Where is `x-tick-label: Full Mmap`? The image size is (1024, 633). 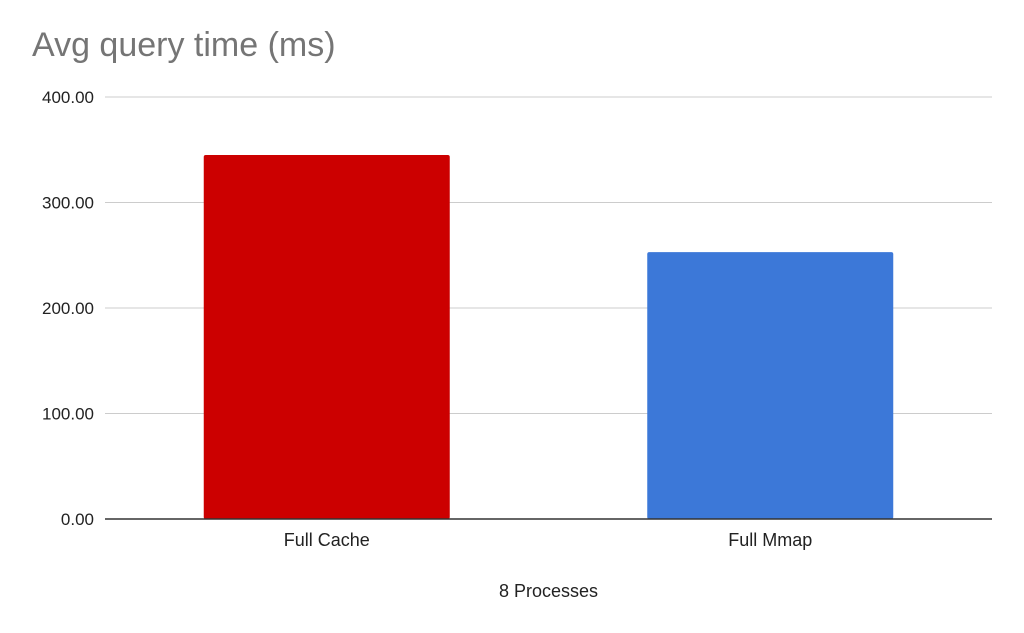 x-tick-label: Full Mmap is located at coordinates (770, 540).